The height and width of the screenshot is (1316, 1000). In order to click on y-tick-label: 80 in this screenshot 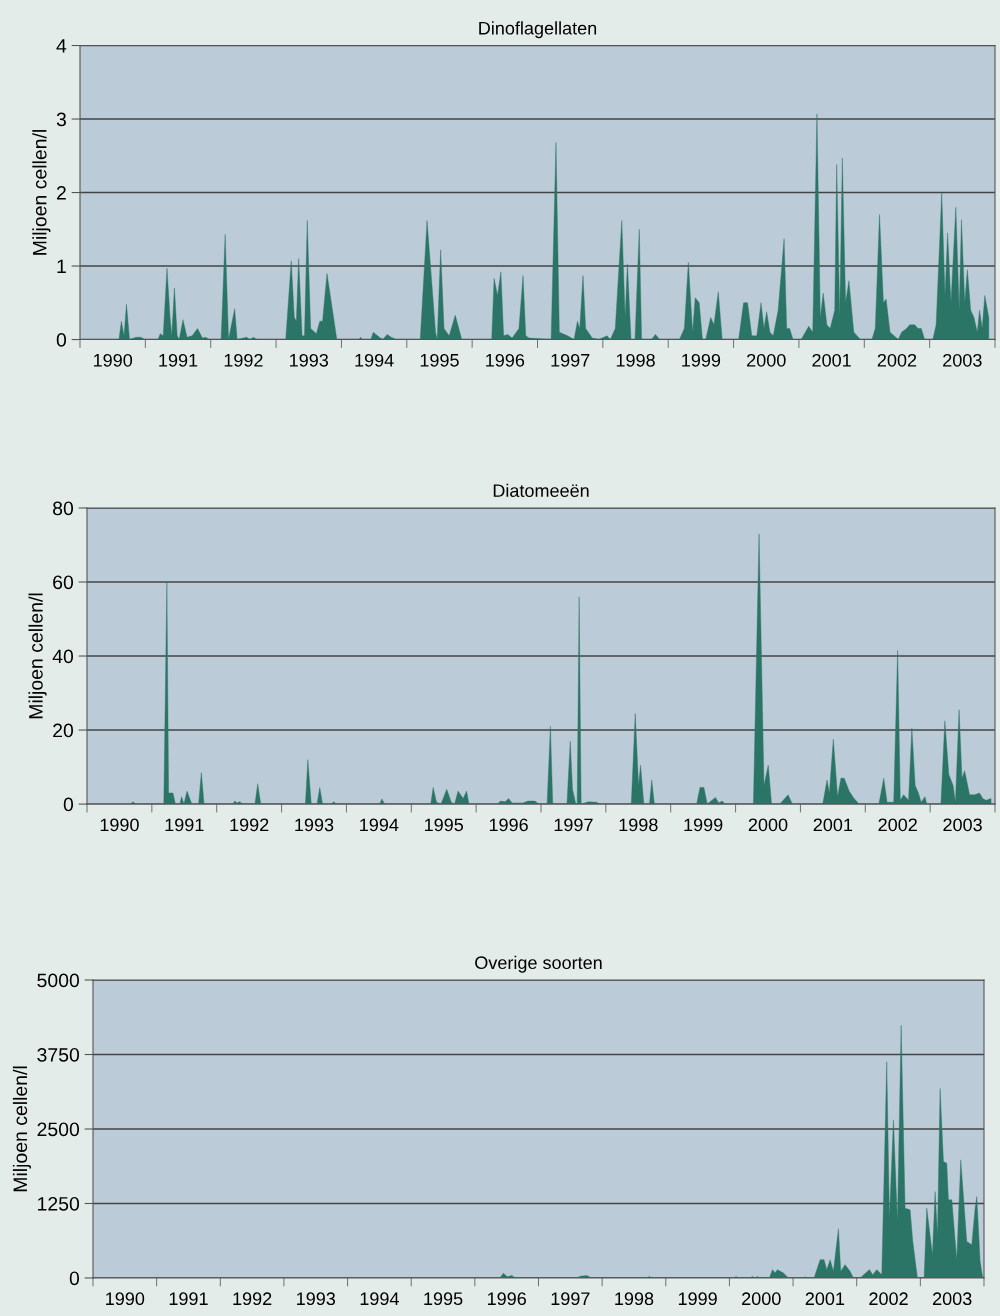, I will do `click(63, 508)`.